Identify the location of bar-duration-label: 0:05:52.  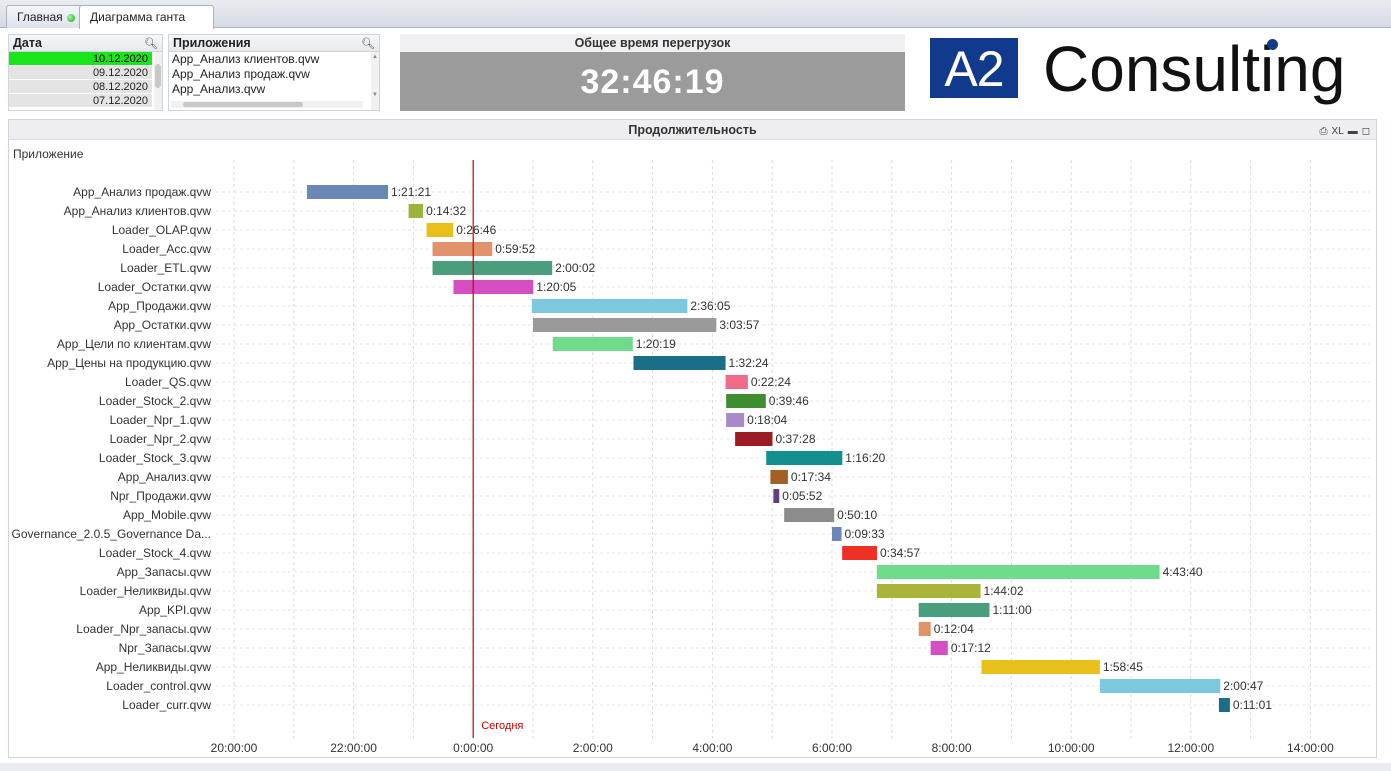
(802, 496).